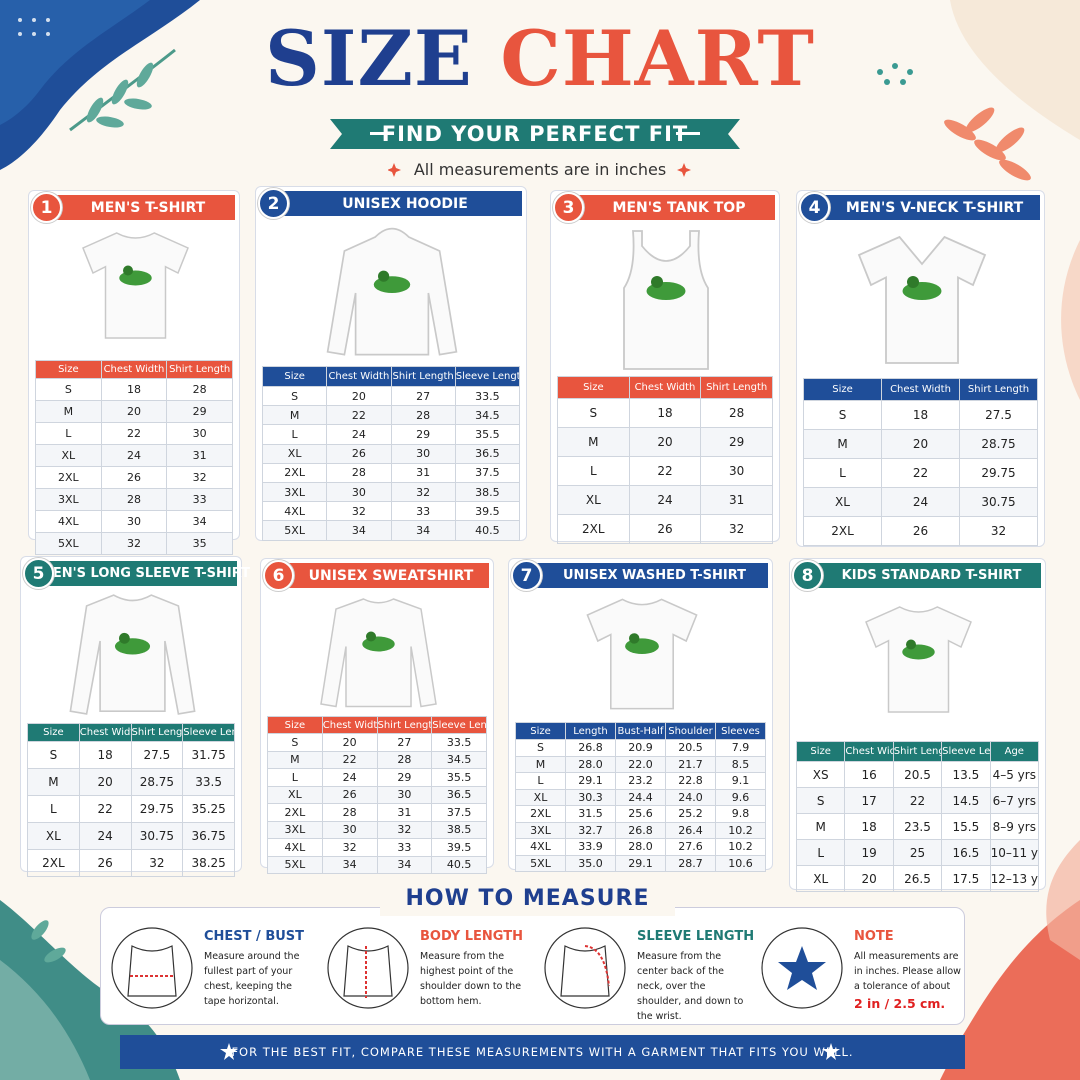 The height and width of the screenshot is (1080, 1080). Describe the element at coordinates (690, 814) in the screenshot. I see `table-cell: 25.2` at that location.